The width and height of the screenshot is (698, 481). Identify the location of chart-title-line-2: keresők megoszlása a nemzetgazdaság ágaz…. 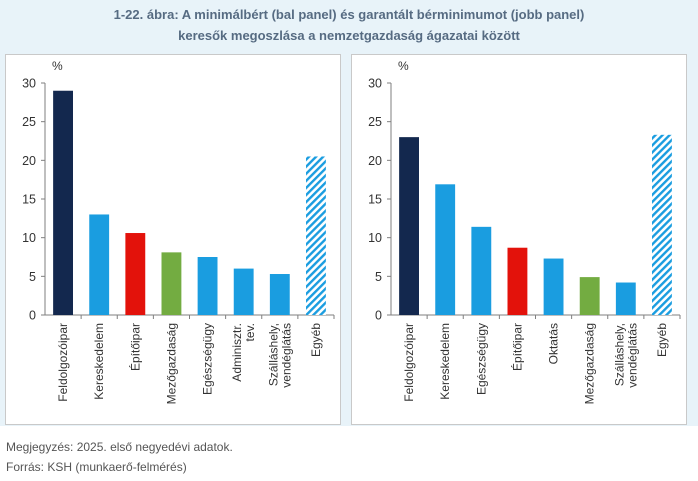
(349, 35).